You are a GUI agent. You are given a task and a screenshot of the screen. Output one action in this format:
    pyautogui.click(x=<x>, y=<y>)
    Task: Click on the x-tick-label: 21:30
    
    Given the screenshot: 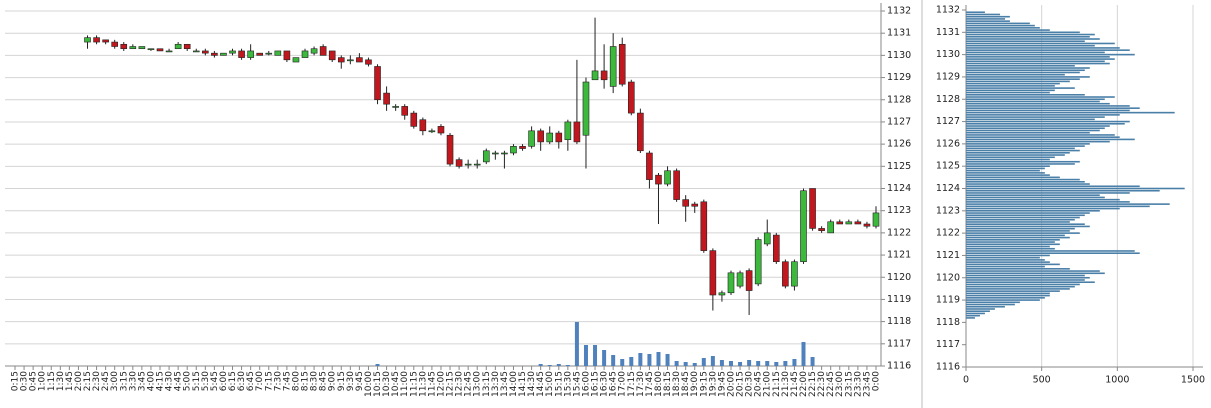 What is the action you would take?
    pyautogui.click(x=786, y=384)
    